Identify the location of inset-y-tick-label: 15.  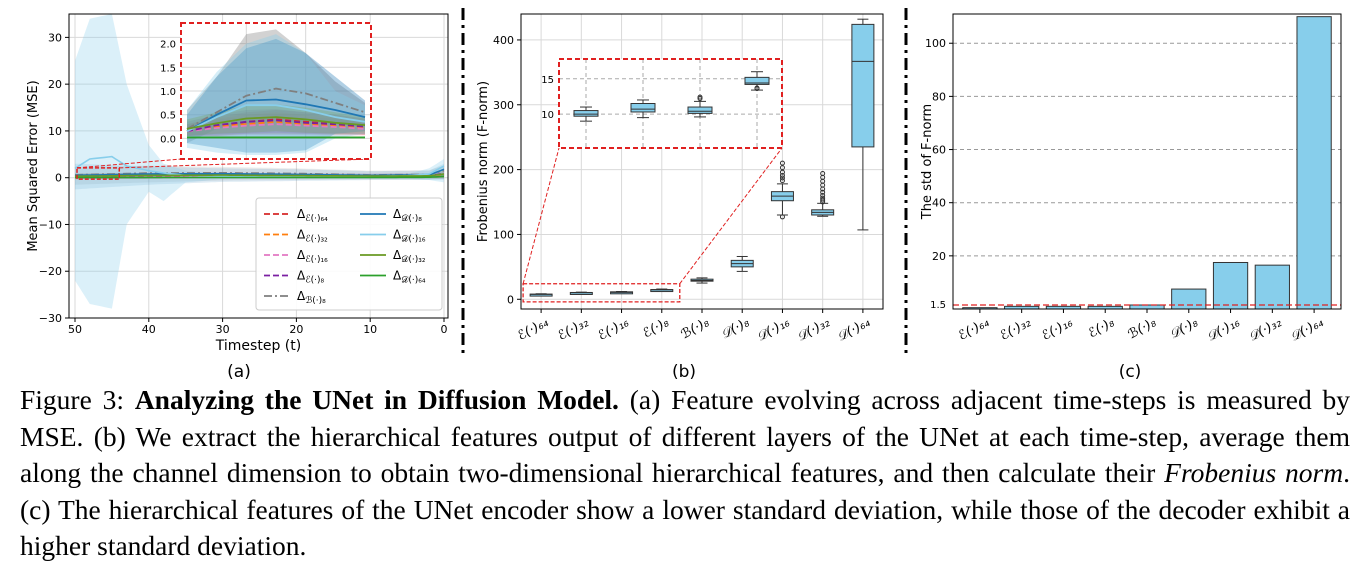
(547, 80).